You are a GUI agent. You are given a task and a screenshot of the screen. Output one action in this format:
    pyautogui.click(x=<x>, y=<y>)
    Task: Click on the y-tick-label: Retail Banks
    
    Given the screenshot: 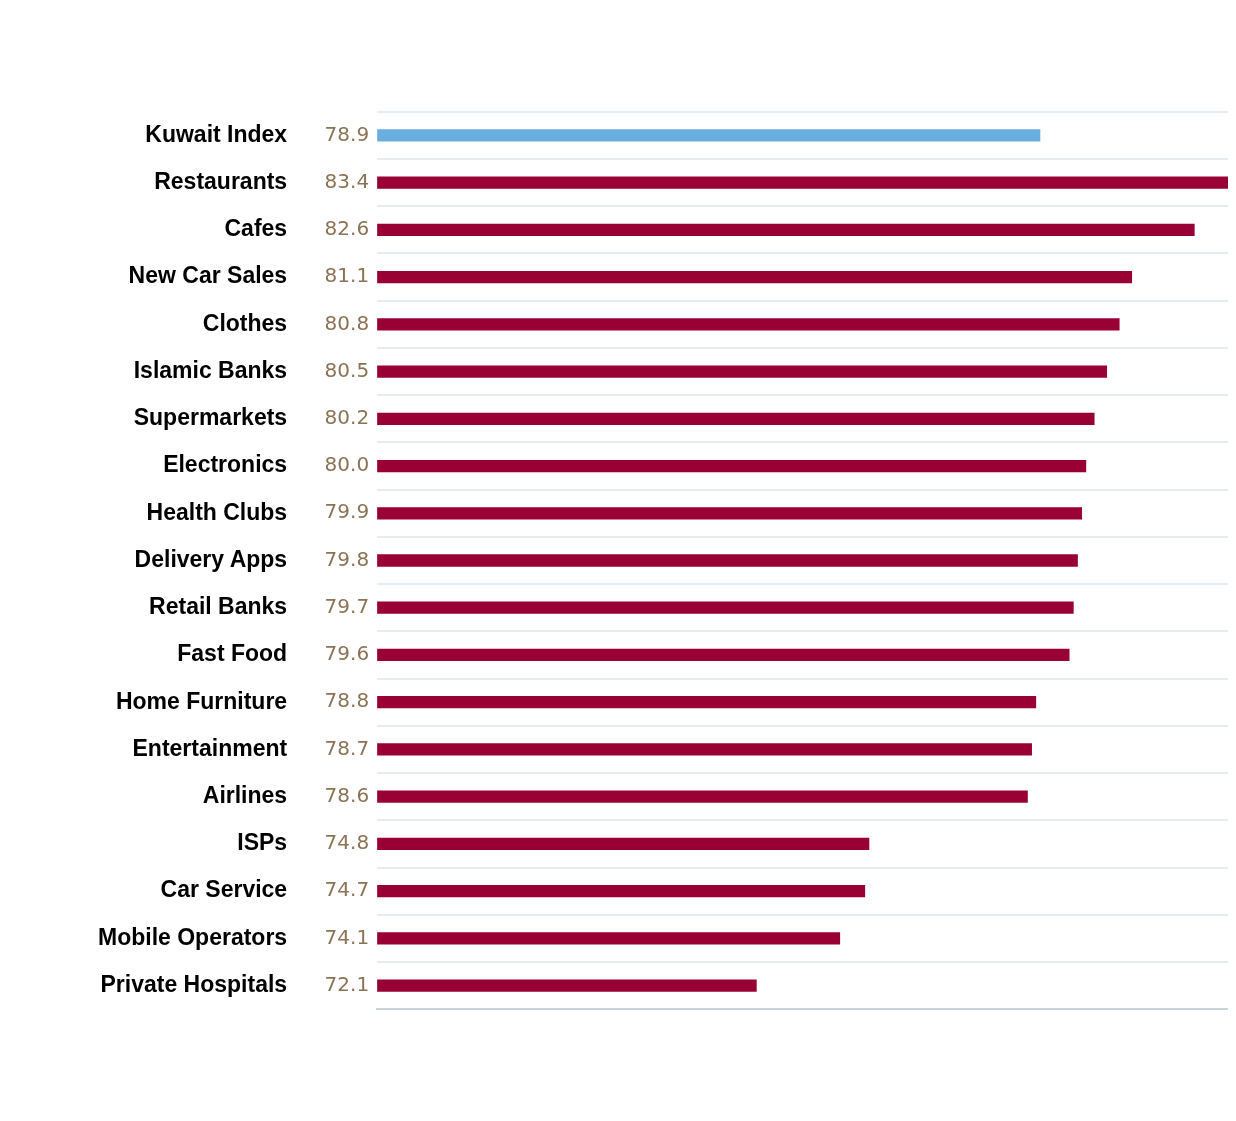 What is the action you would take?
    pyautogui.click(x=218, y=606)
    